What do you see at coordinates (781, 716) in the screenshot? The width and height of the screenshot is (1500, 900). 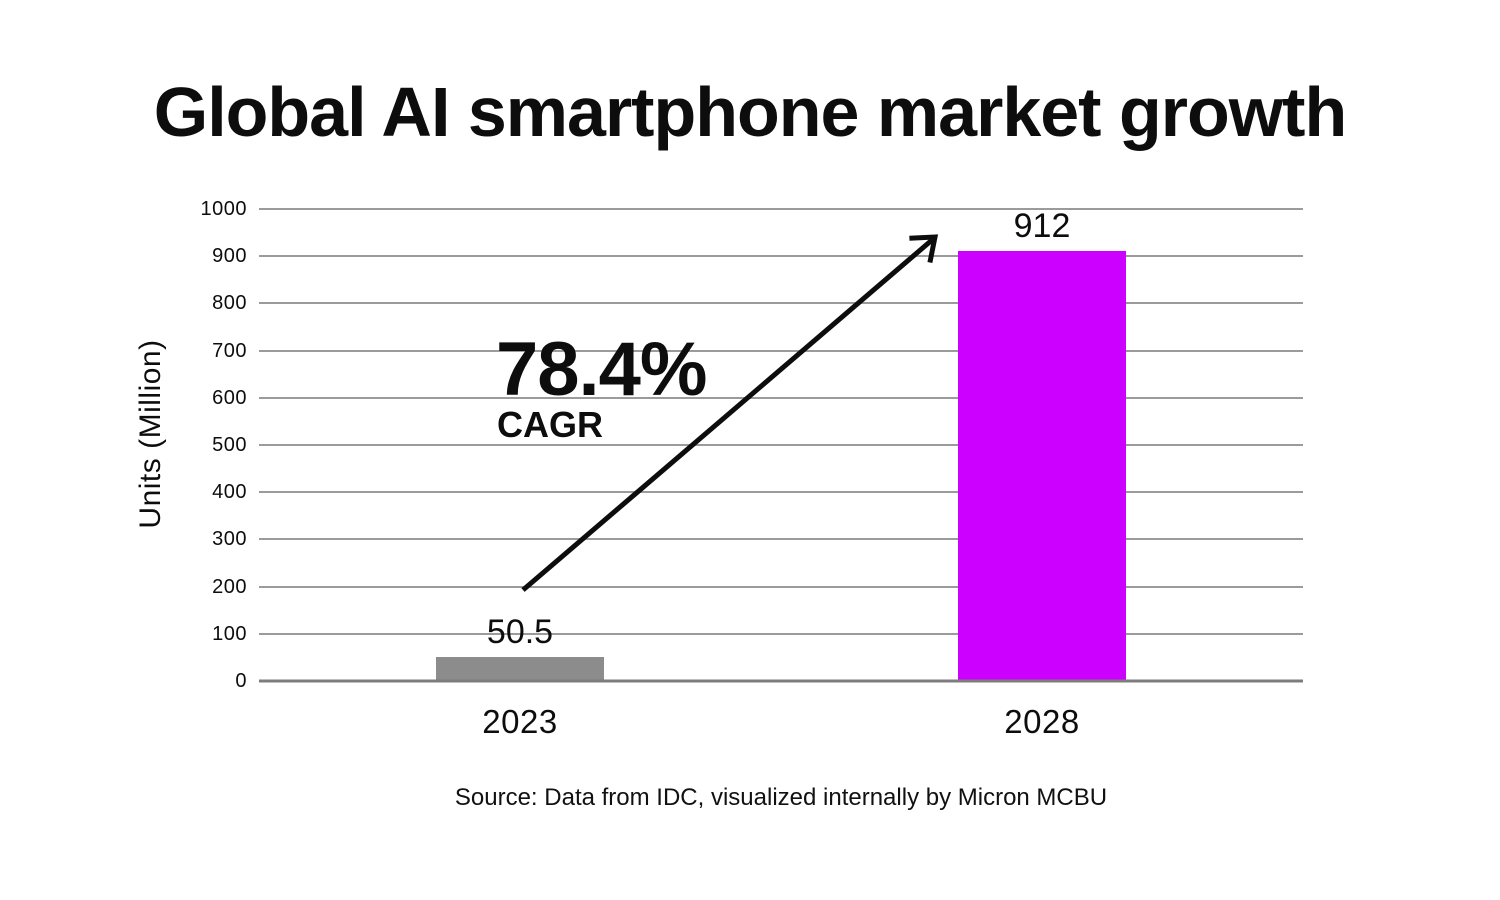 I see `x-axis-category-labels: 2023 2028` at bounding box center [781, 716].